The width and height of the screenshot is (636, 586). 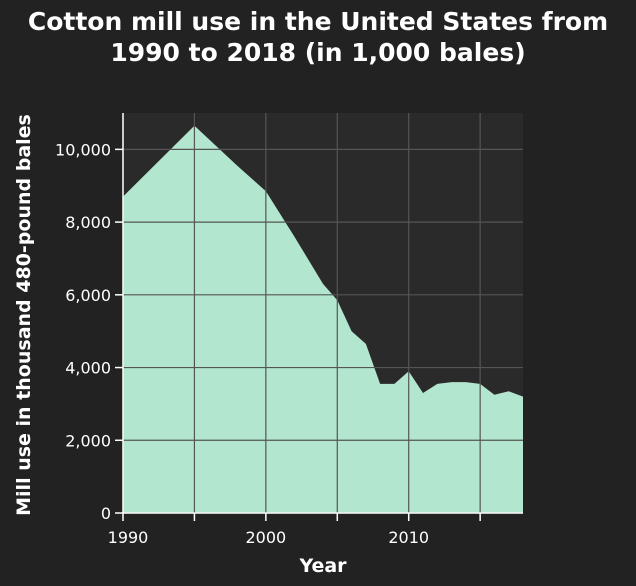 What do you see at coordinates (423, 393) in the screenshot?
I see `data-point-2011` at bounding box center [423, 393].